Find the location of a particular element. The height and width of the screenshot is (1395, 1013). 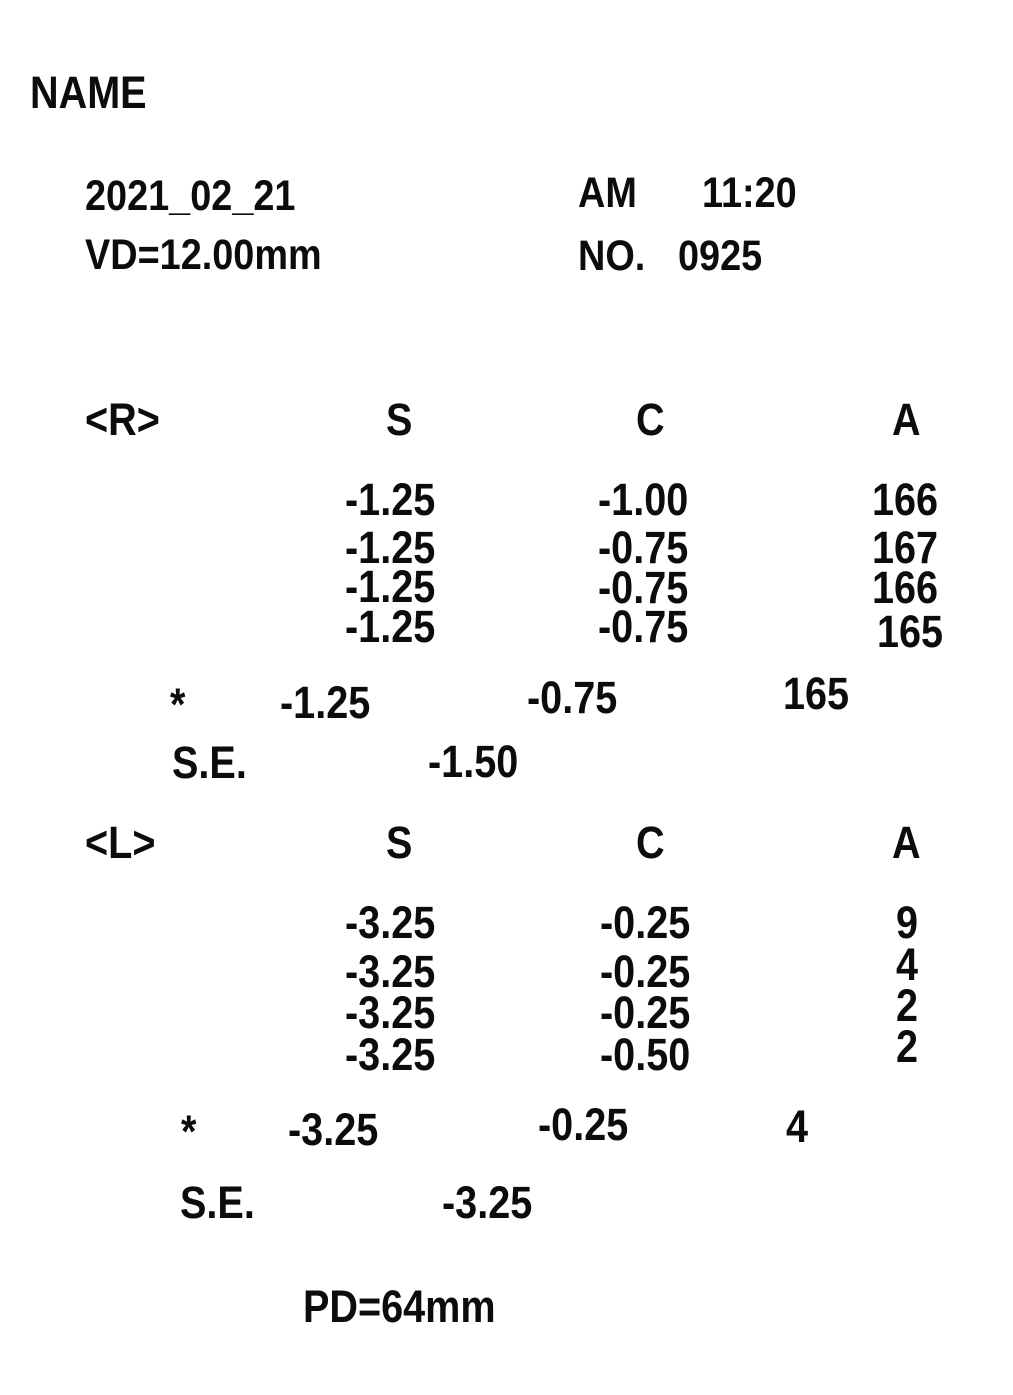

cylinder-value: -0.50 is located at coordinates (645, 1054).